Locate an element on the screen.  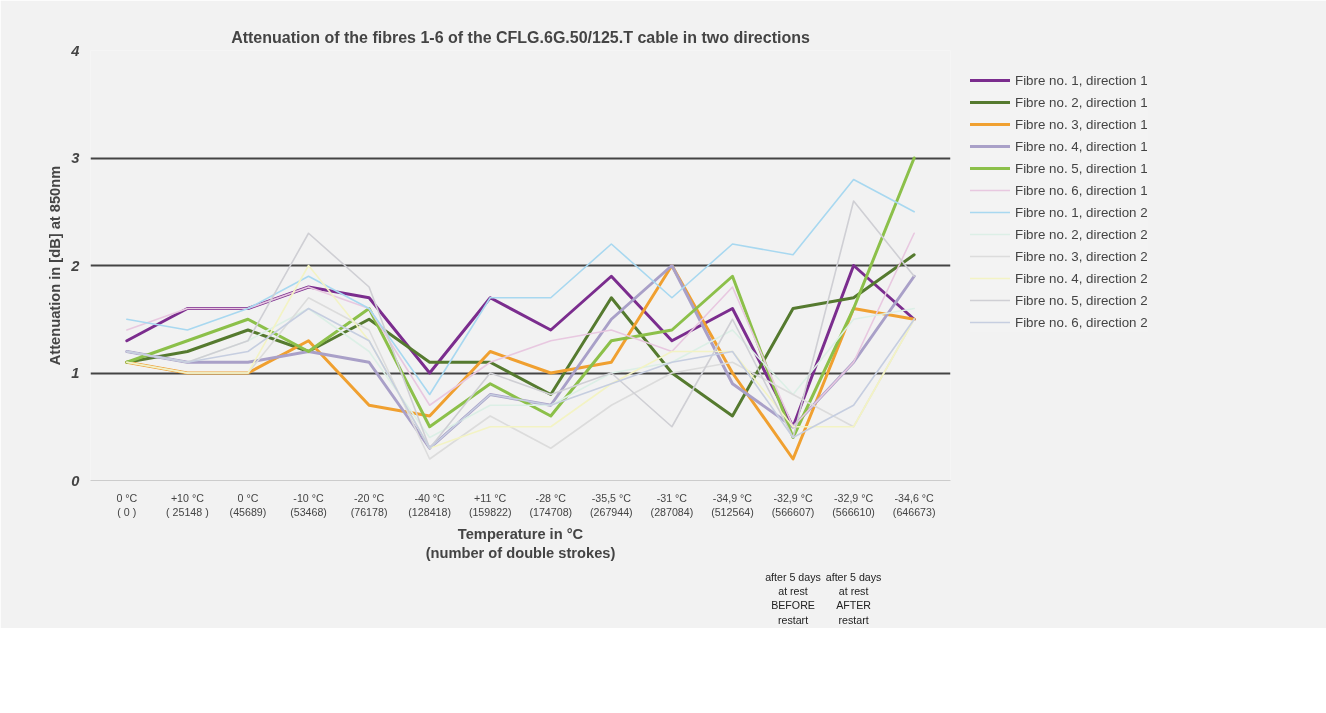
x-tick-label: -40 °C (128418) is located at coordinates (429, 504).